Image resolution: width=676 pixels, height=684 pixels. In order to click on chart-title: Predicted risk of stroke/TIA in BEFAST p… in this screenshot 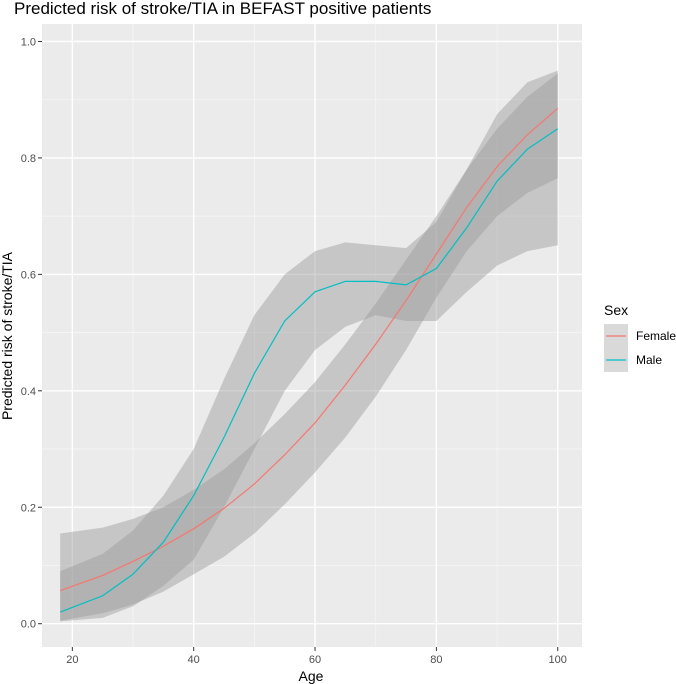, I will do `click(222, 9)`.